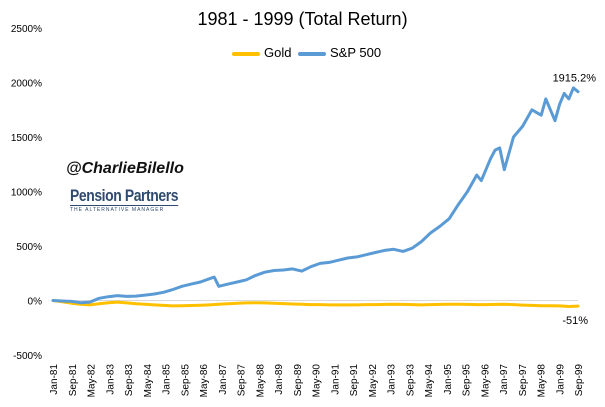  Describe the element at coordinates (298, 380) in the screenshot. I see `x-tick-label: Sep-89` at that location.